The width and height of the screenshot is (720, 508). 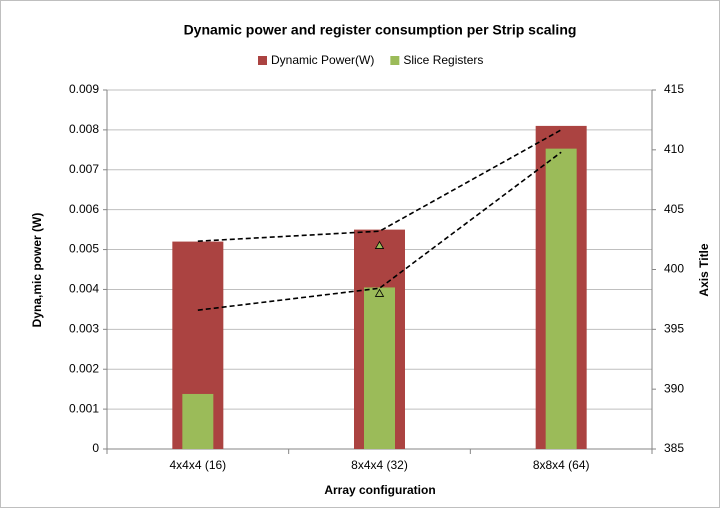 What do you see at coordinates (84, 329) in the screenshot?
I see `y-tick-label: 0.003` at bounding box center [84, 329].